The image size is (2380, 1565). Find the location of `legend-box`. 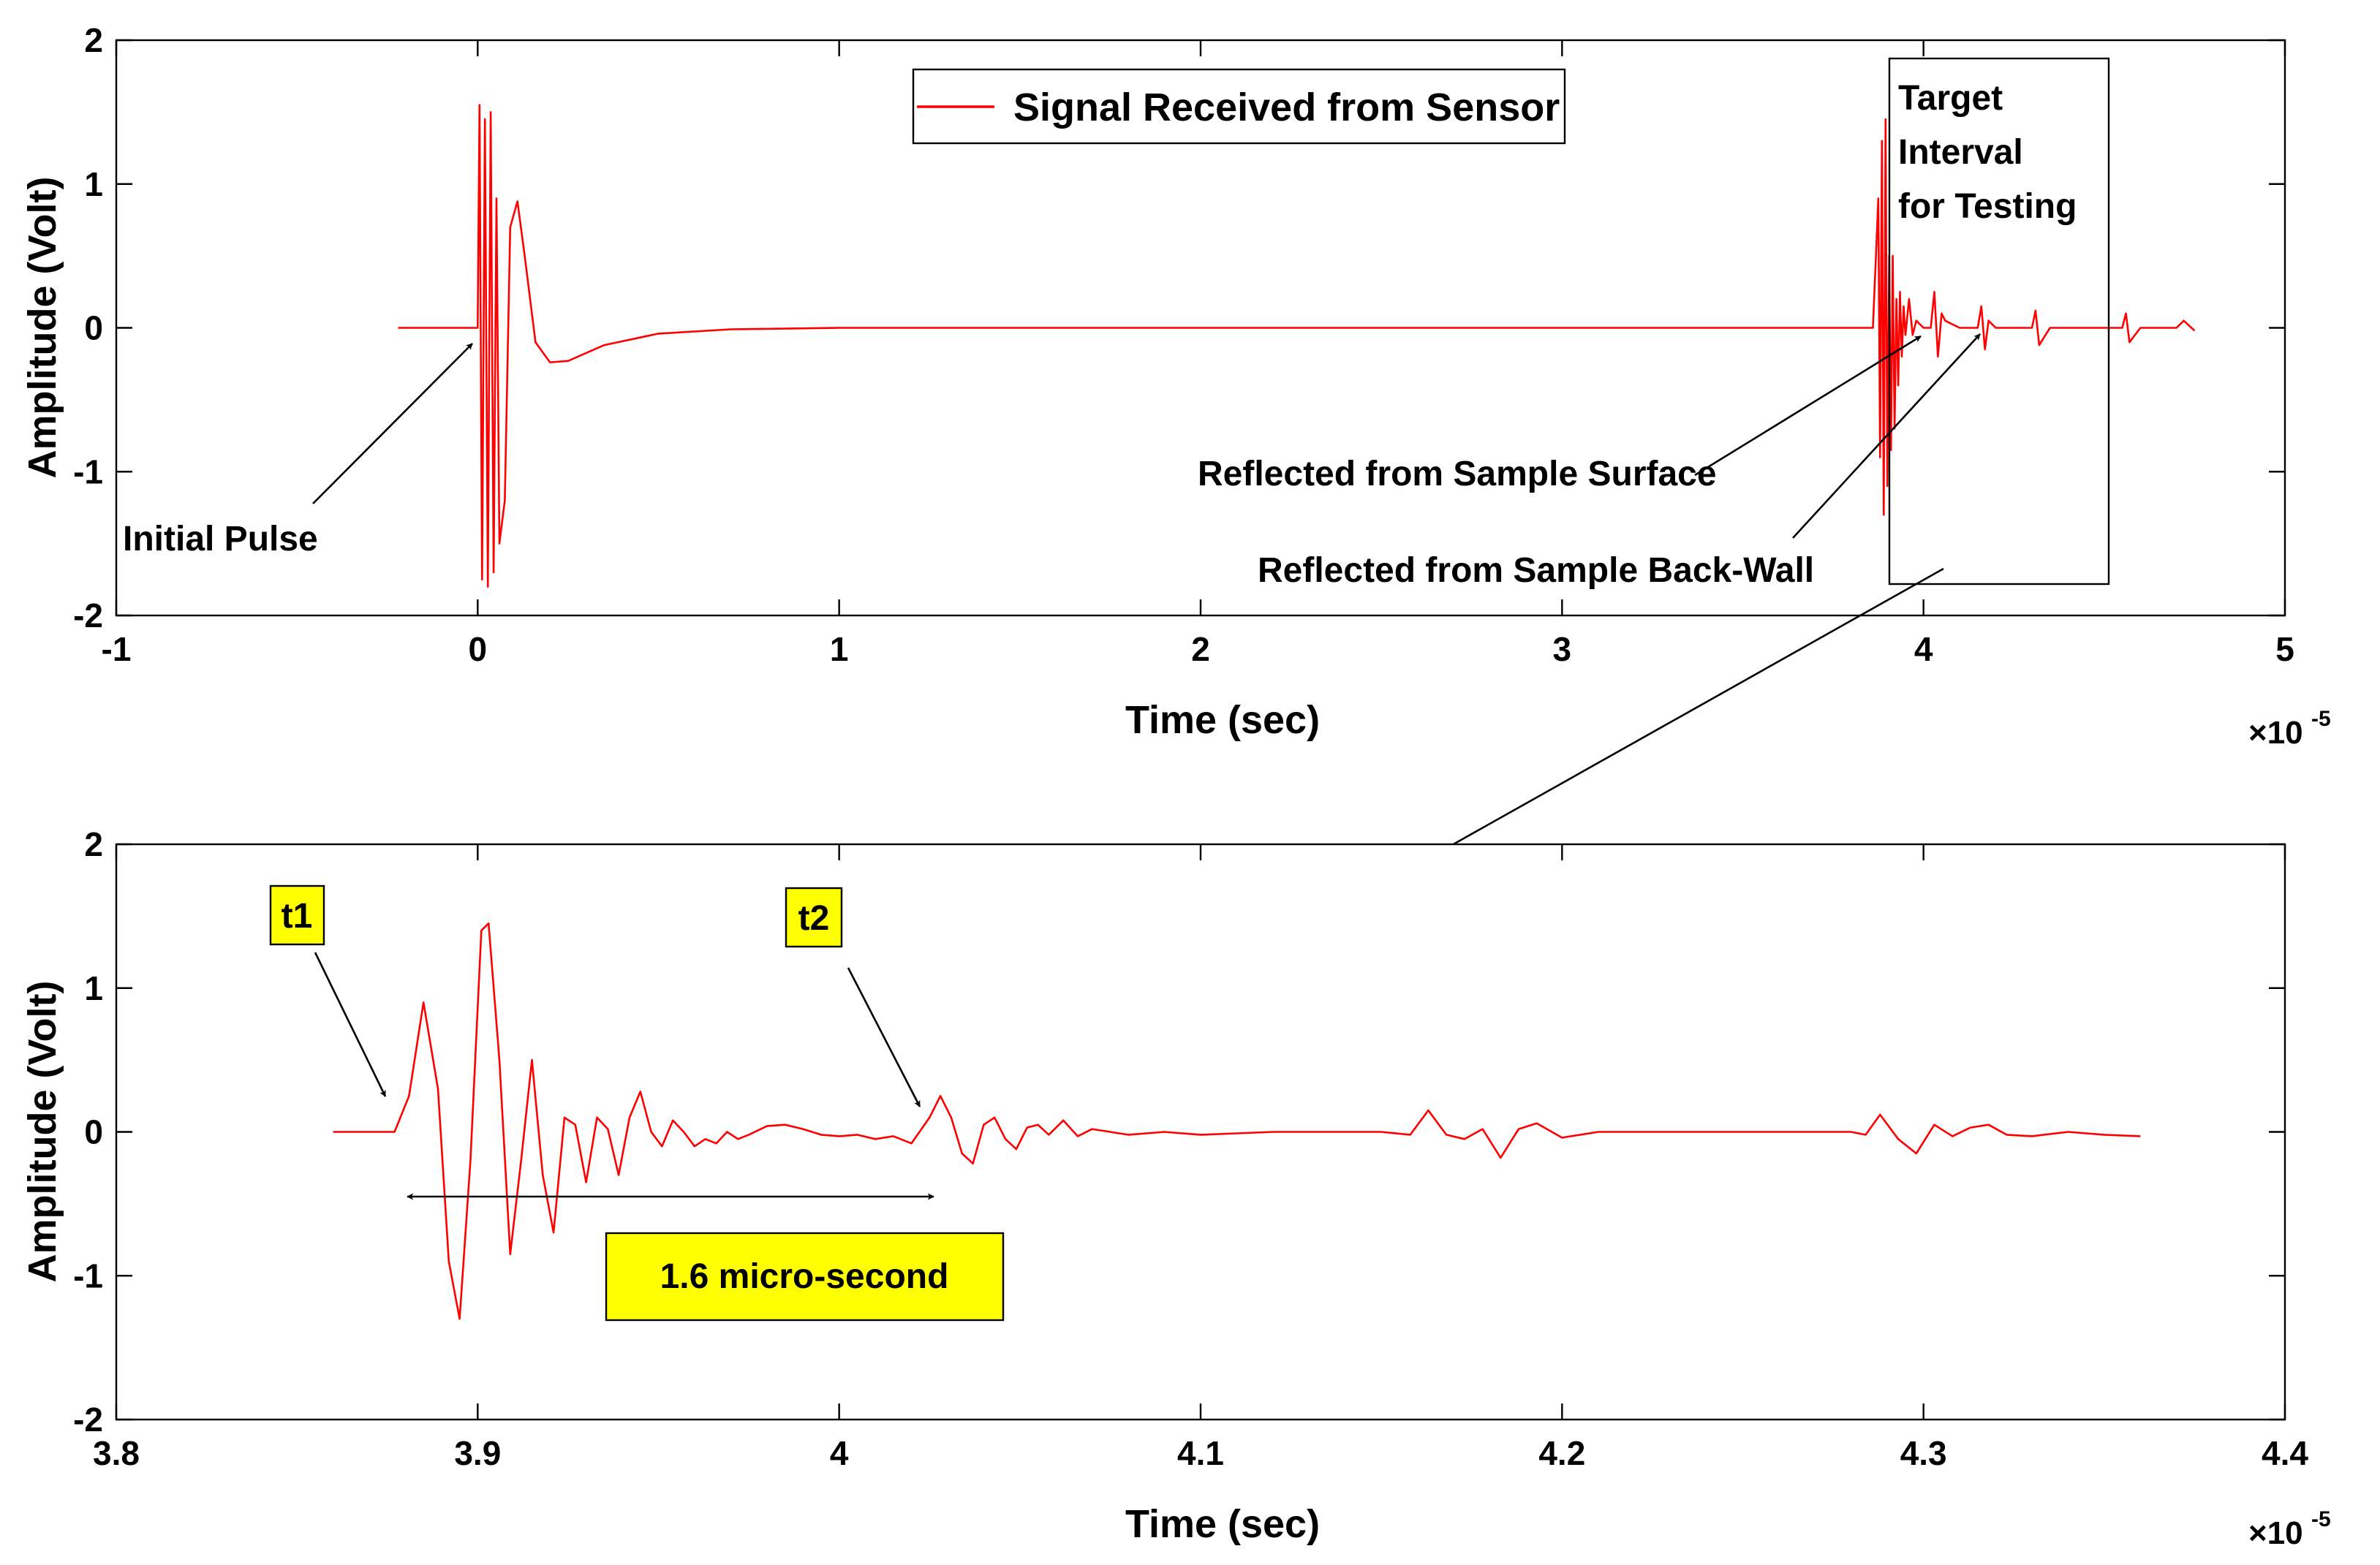

legend-box is located at coordinates (1239, 106).